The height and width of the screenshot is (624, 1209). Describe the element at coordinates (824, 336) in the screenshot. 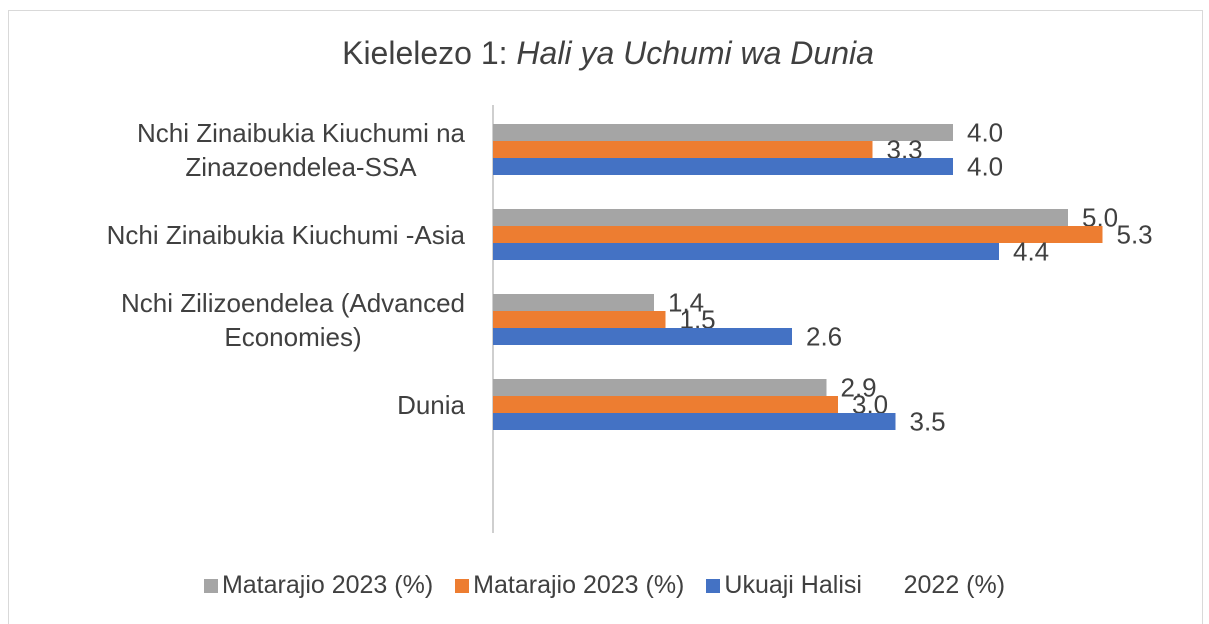

I see `value-label: 2.6` at that location.